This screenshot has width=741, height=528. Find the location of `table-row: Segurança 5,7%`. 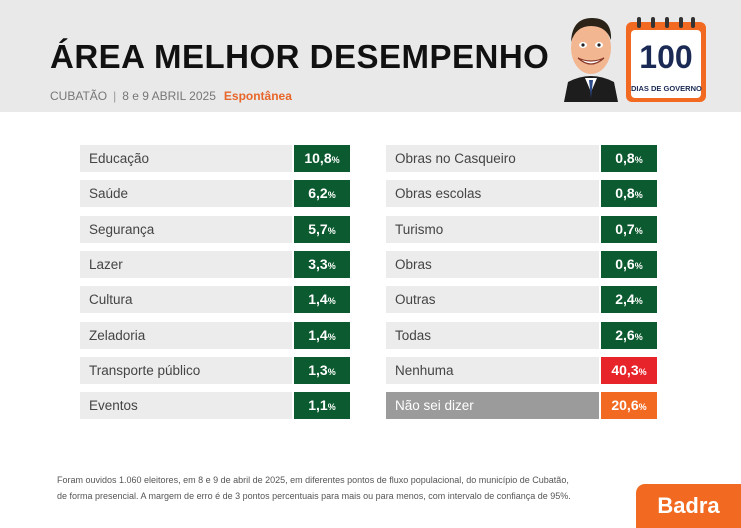

table-row: Segurança 5,7% is located at coordinates (215, 229).